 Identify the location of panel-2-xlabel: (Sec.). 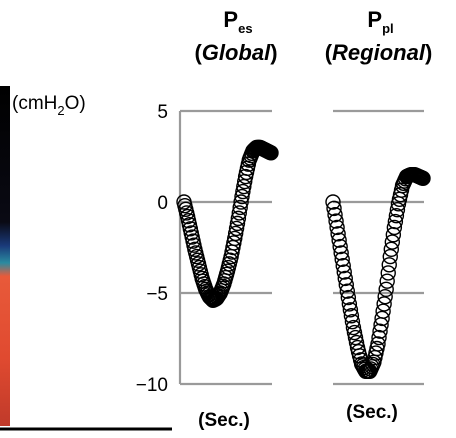
(372, 412).